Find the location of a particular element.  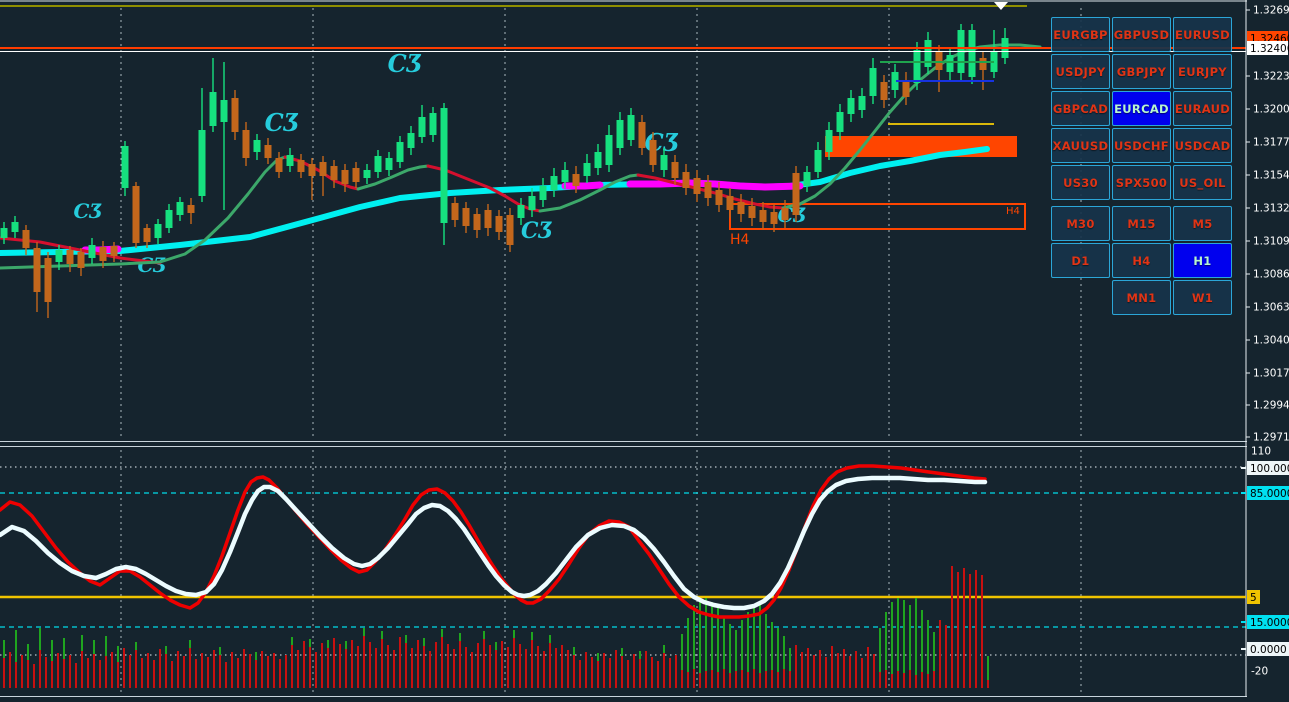

svg-text: -20 is located at coordinates (1259, 672).